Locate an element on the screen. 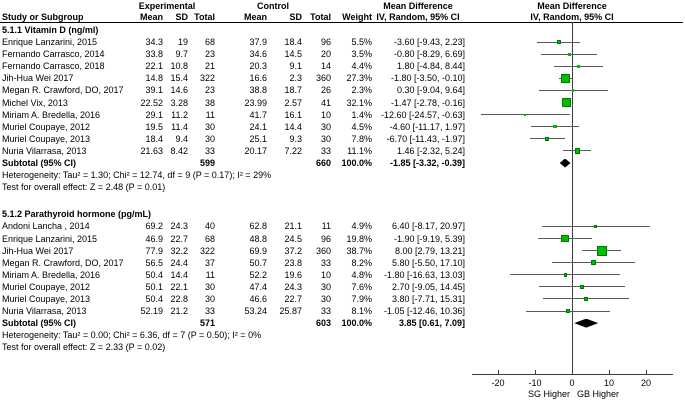  study-total1: 38 is located at coordinates (209, 102).